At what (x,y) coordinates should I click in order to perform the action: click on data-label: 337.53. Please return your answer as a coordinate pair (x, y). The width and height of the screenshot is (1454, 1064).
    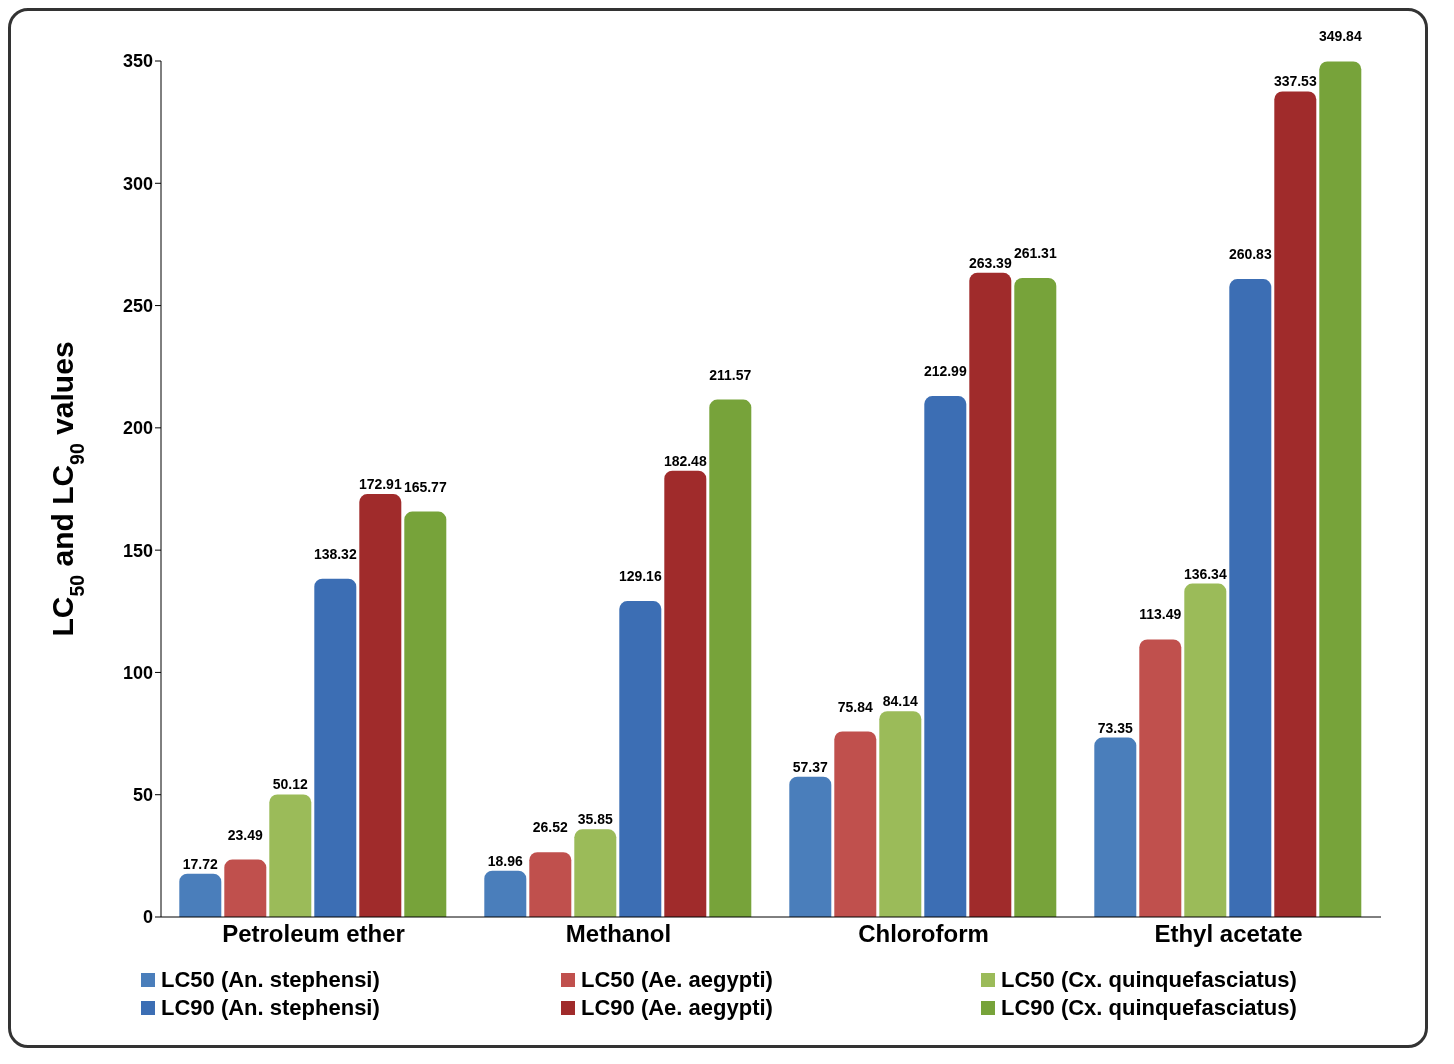
    Looking at the image, I should click on (1295, 81).